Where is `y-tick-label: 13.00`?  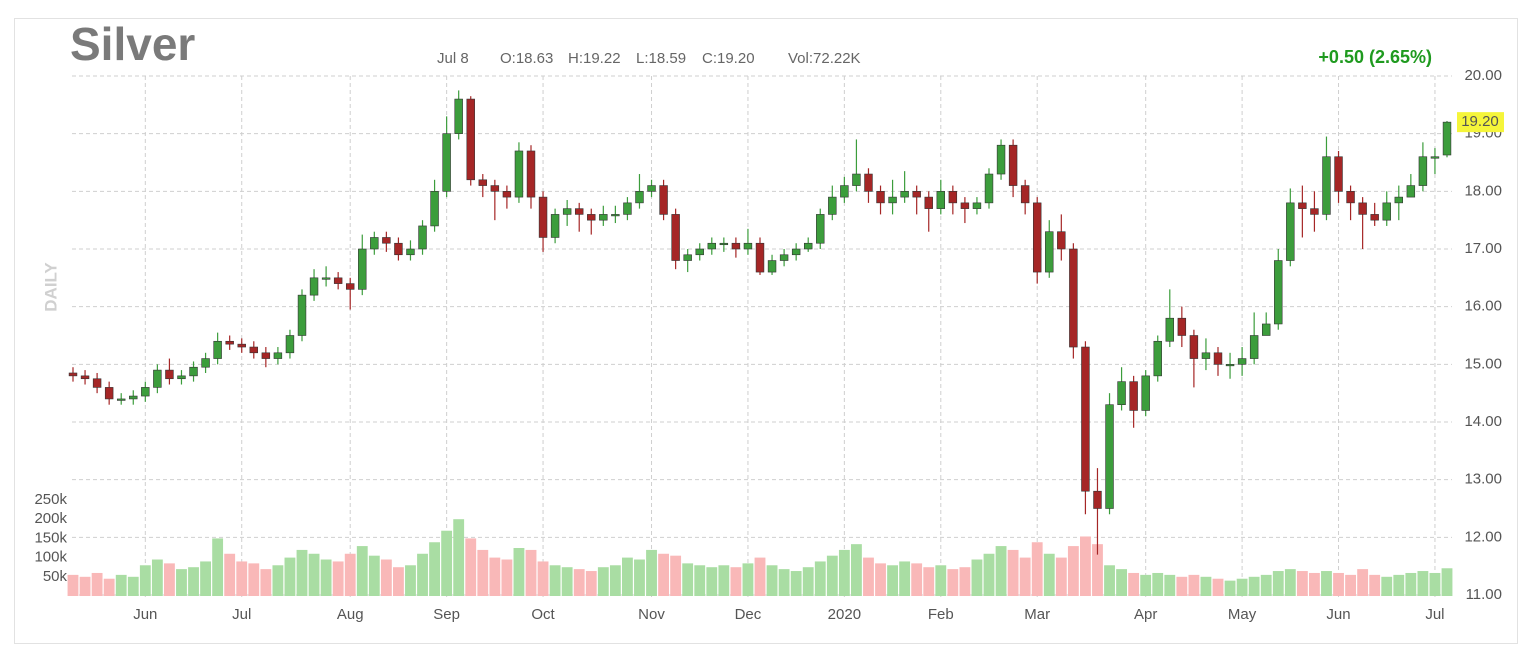 y-tick-label: 13.00 is located at coordinates (1483, 479).